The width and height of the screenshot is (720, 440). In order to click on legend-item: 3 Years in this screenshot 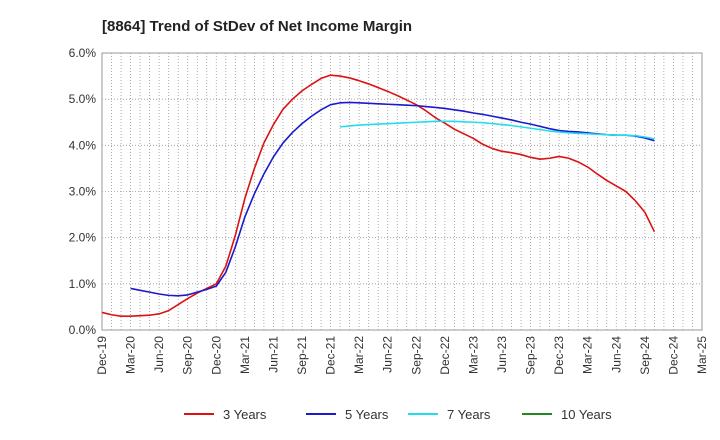, I will do `click(225, 414)`.